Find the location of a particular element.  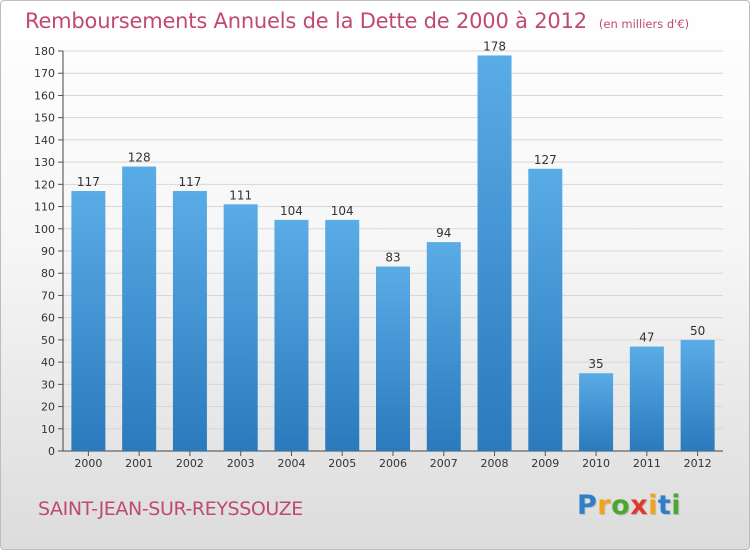

x-tick-label: 2011 is located at coordinates (647, 463).